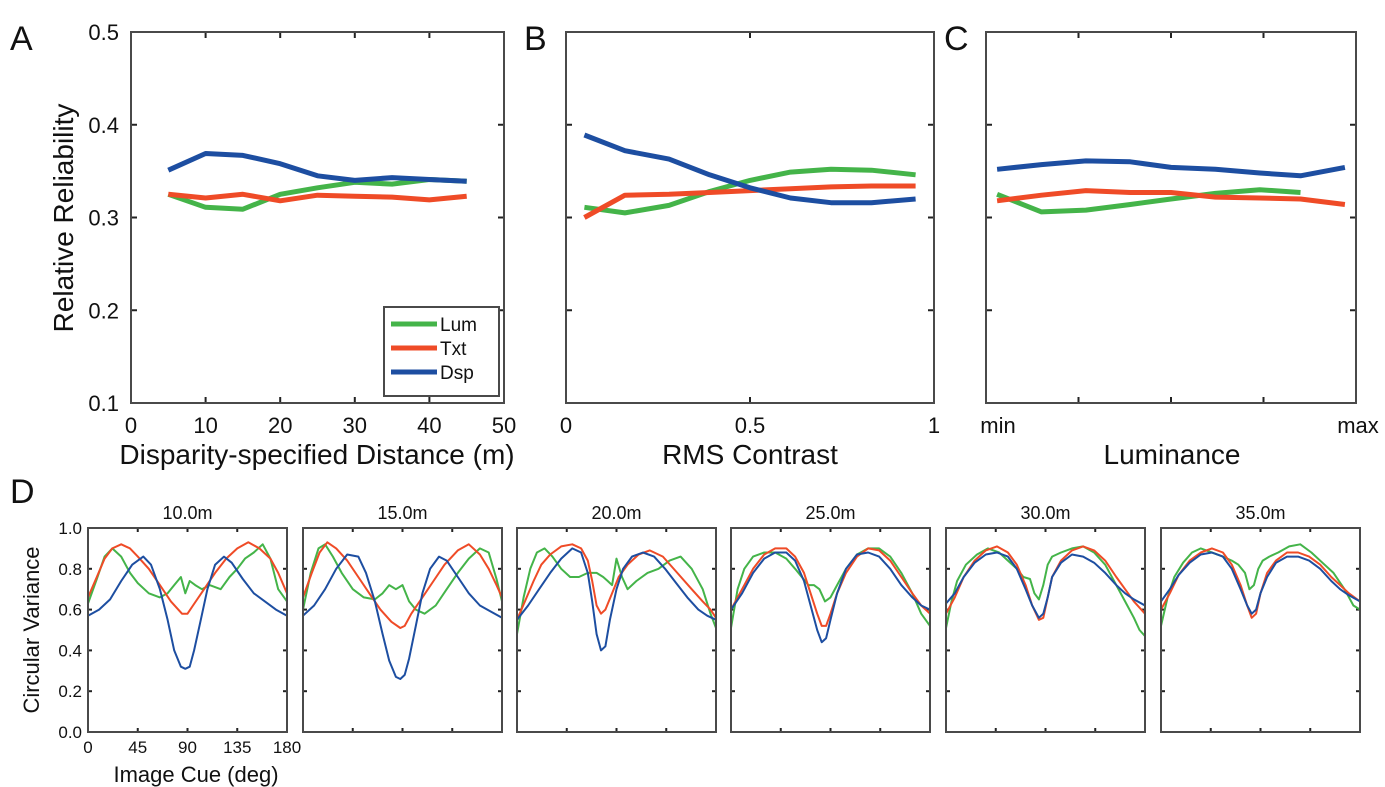  I want to click on subplot-5: 30.0m, so click(1045, 618).